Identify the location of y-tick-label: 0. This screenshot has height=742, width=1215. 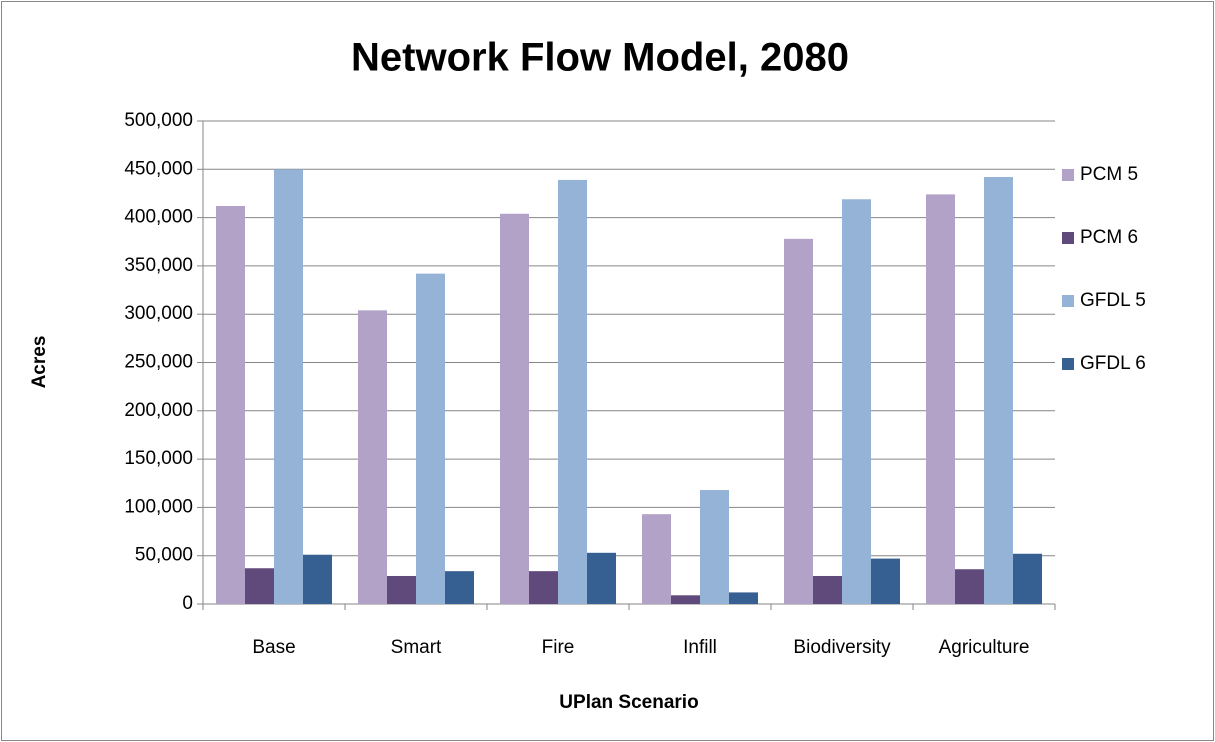
(187, 603).